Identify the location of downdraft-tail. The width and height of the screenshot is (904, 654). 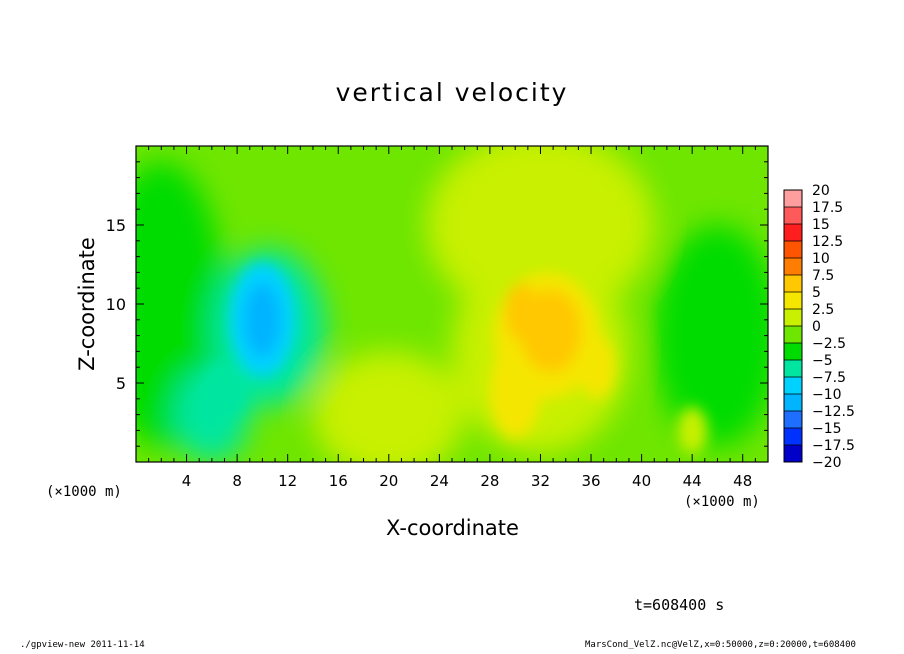
(224, 391).